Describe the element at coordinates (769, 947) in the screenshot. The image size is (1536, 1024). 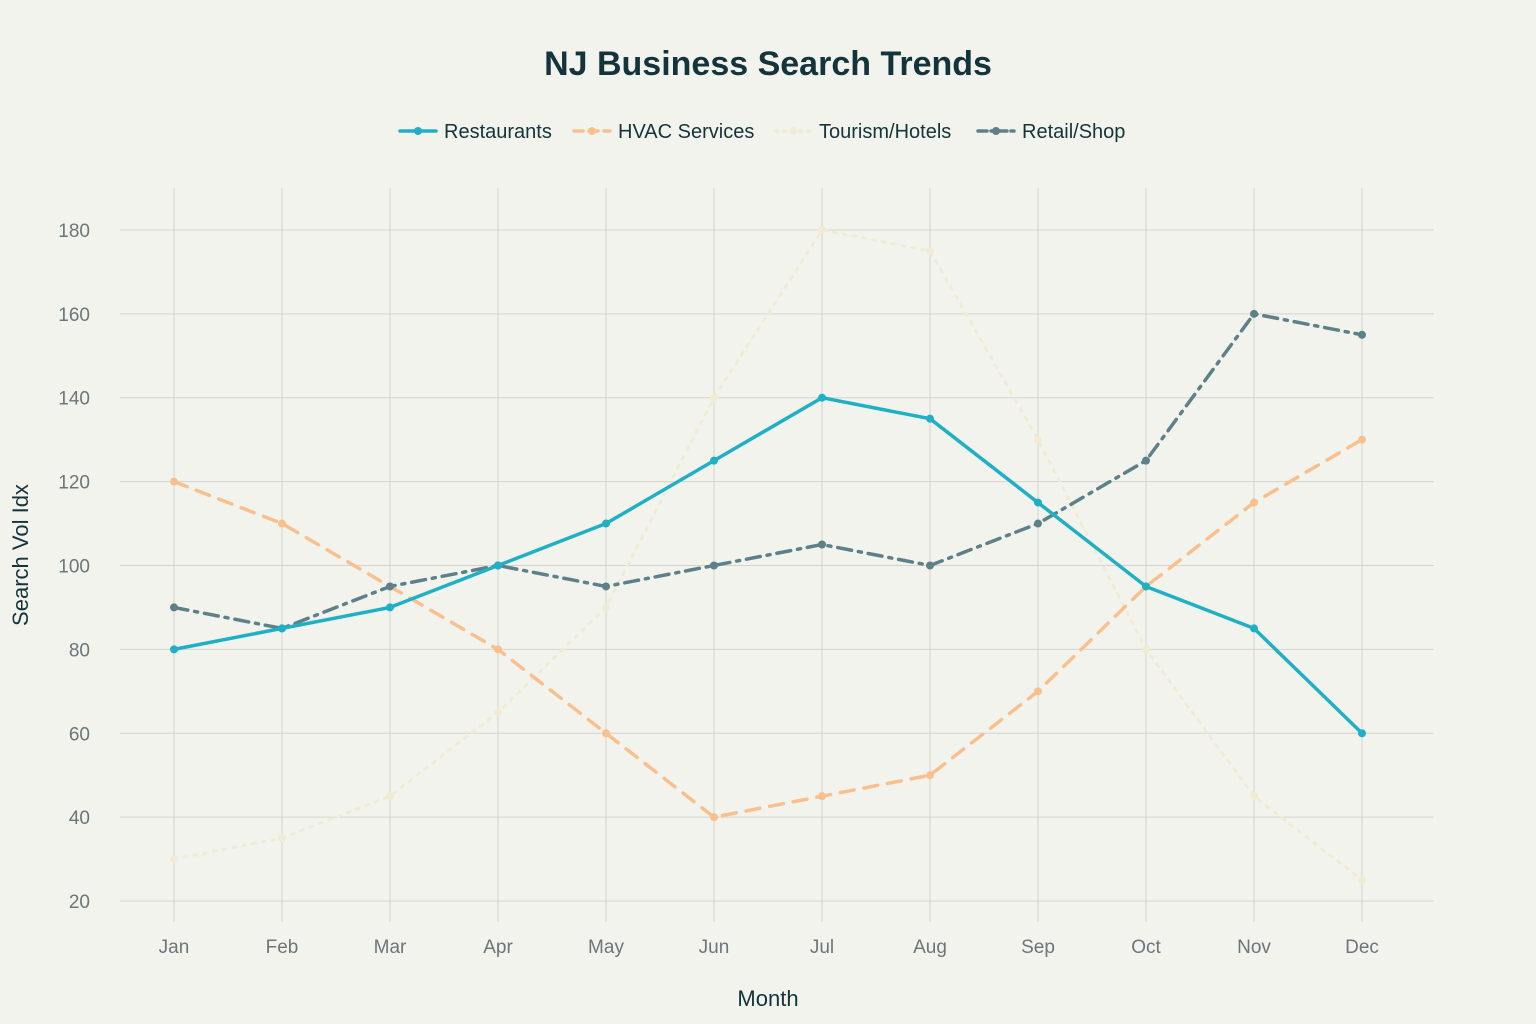
I see `x-axis-ticks: Jan Feb Mar Apr May Jun Jul Aug Sep Oct Nov Dec` at that location.